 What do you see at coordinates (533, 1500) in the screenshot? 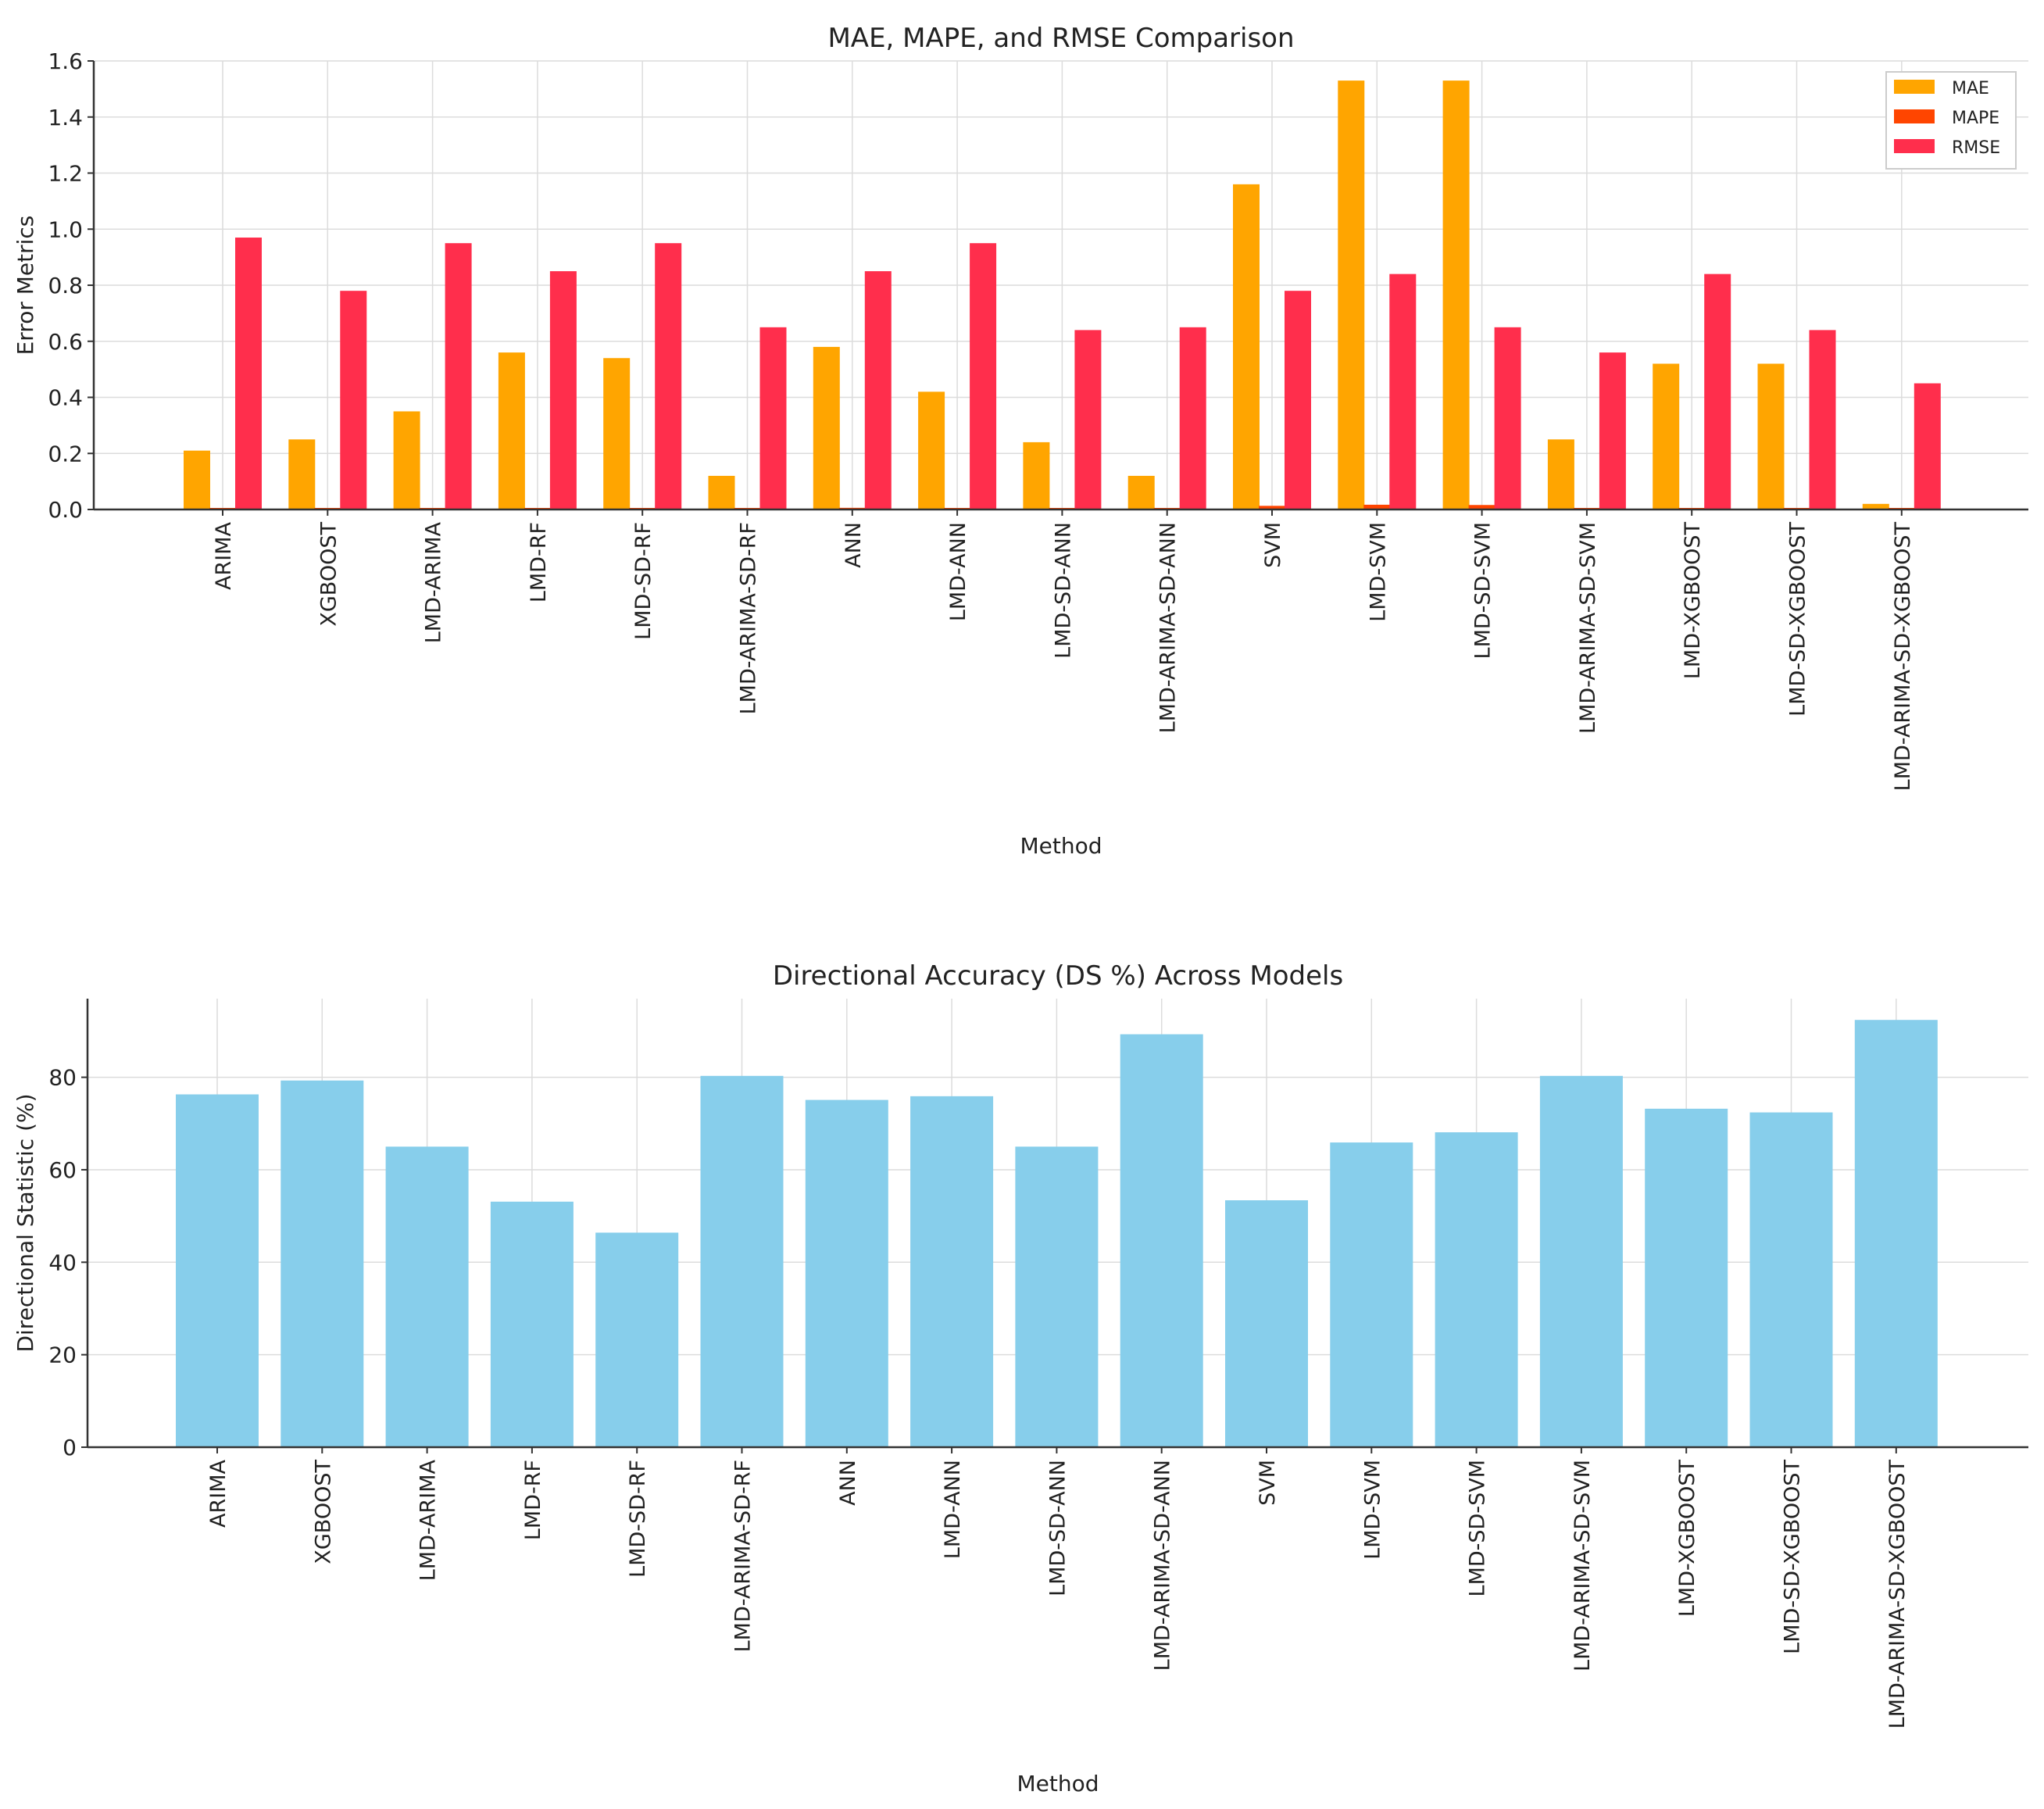
I see `chart2-x-tick-label-lmd-rf: LMD-RF` at bounding box center [533, 1500].